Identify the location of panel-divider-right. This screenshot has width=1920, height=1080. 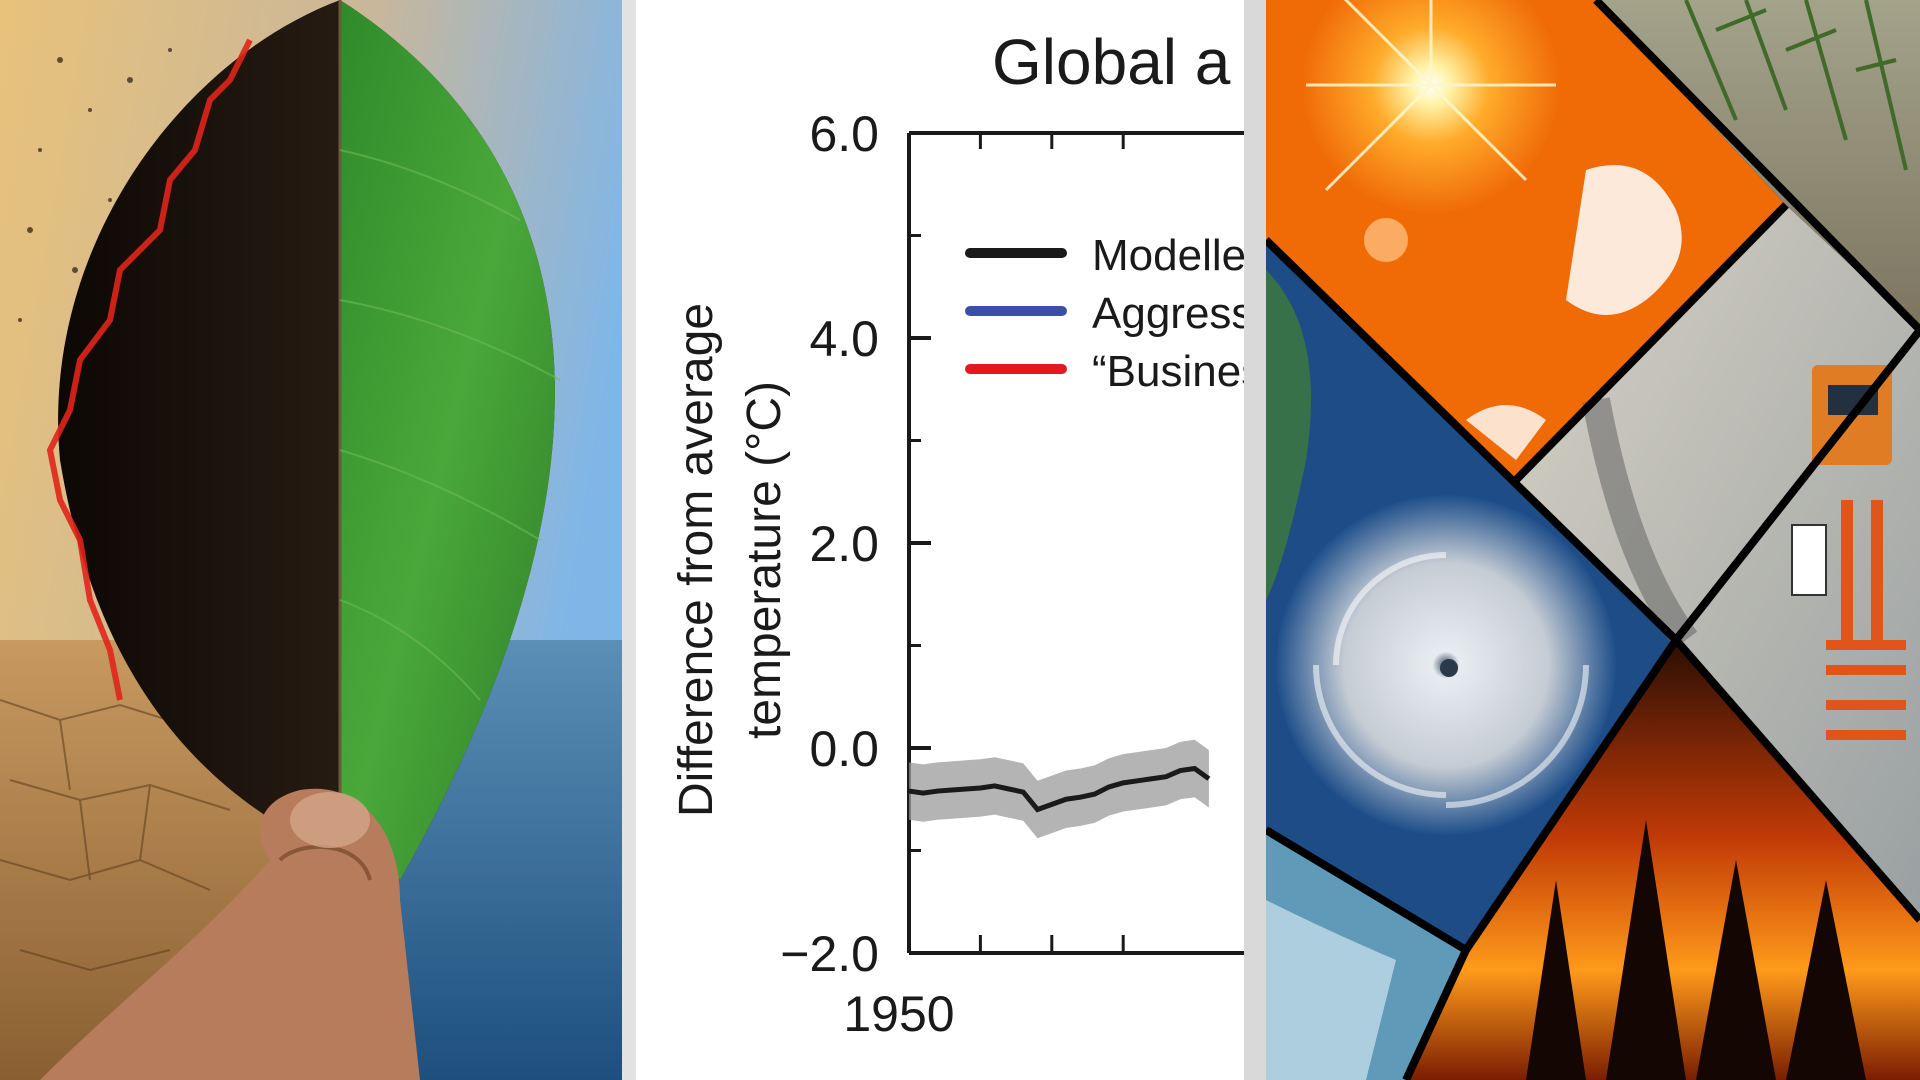
(1255, 540).